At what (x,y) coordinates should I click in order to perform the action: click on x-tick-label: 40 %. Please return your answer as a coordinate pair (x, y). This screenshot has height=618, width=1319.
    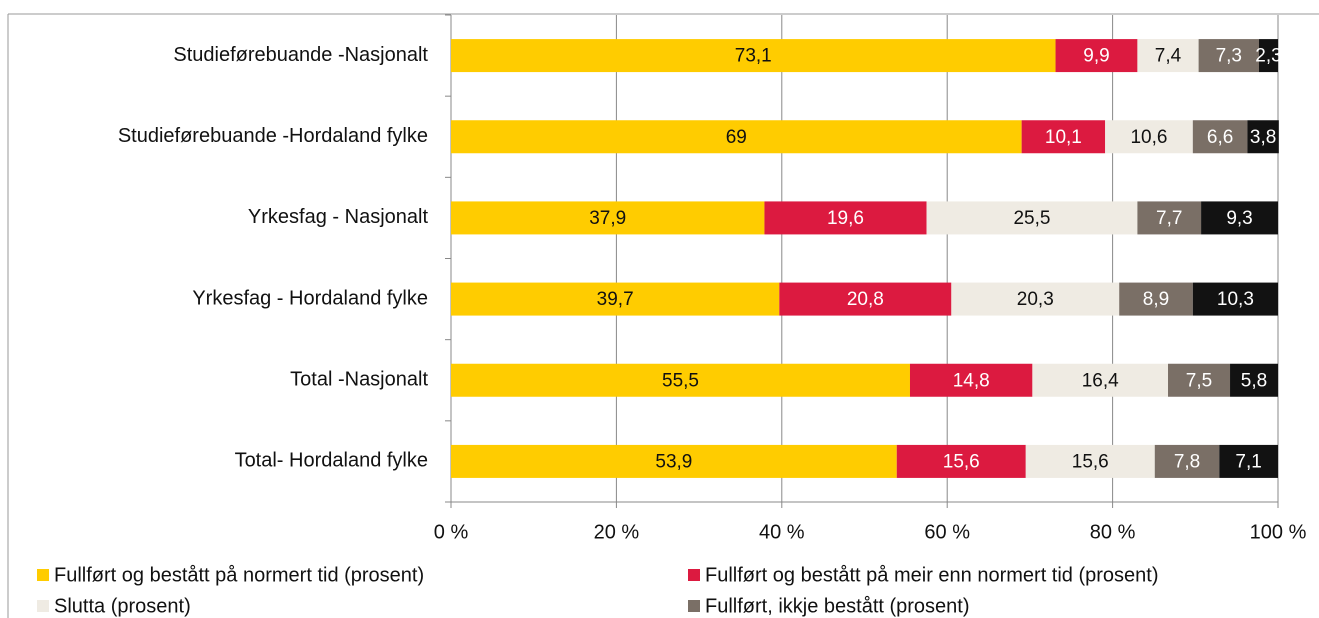
    Looking at the image, I should click on (782, 532).